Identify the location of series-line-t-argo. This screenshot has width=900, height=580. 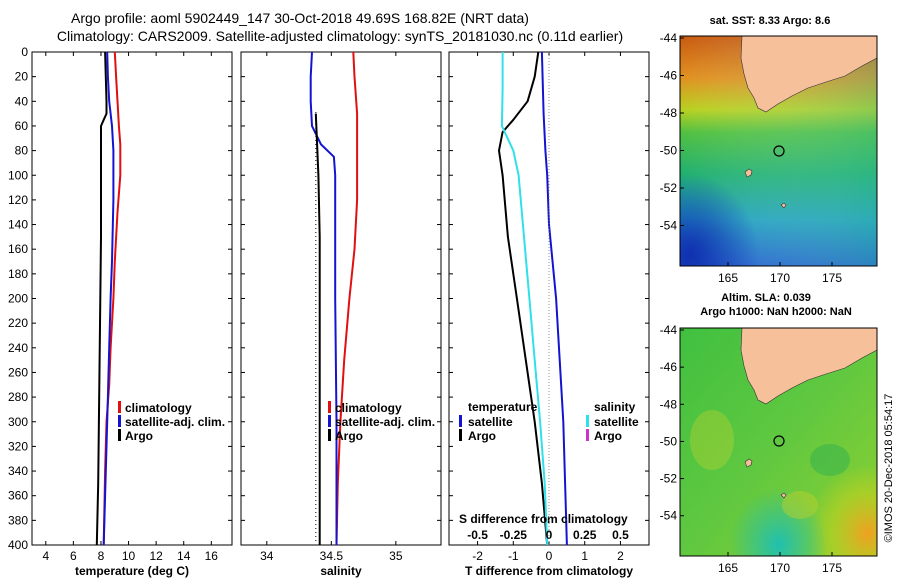
(523, 298).